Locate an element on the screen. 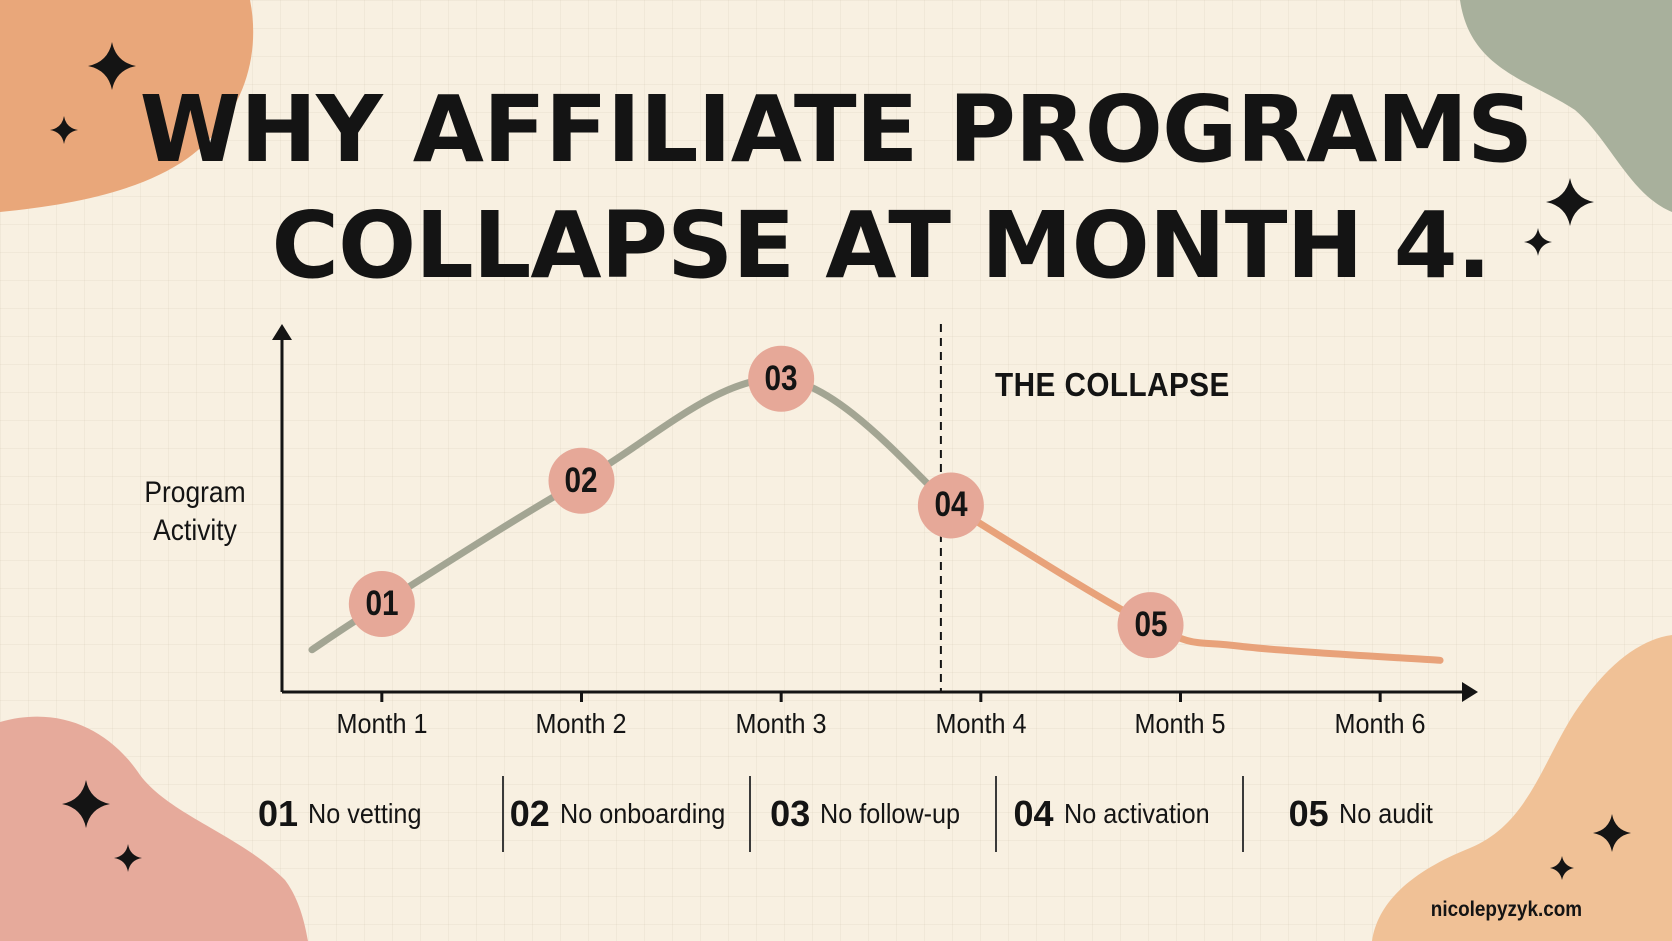 The image size is (1672, 941). reason-number: 03 is located at coordinates (790, 813).